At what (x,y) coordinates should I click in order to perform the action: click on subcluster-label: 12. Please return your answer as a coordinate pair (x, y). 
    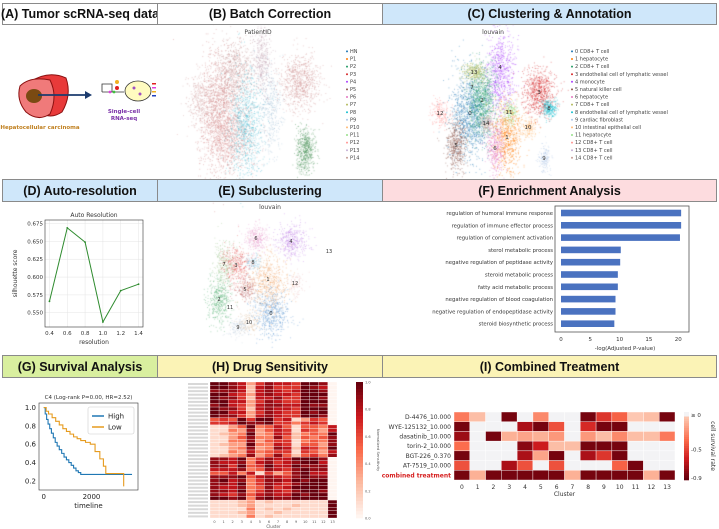
    Looking at the image, I should click on (295, 284).